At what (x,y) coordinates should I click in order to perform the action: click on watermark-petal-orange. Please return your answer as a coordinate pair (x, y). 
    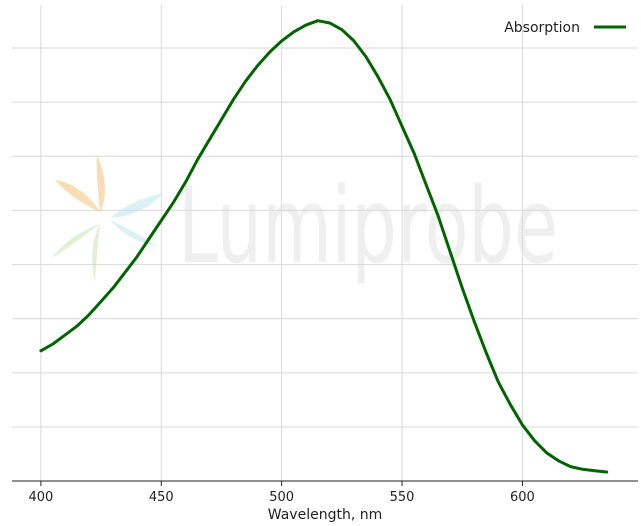
    Looking at the image, I should click on (101, 183).